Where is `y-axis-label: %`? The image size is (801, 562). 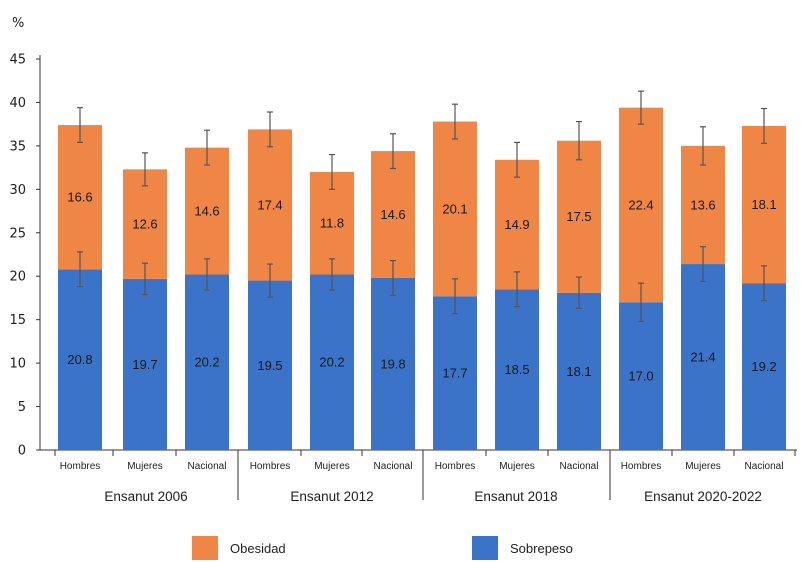
y-axis-label: % is located at coordinates (18, 23).